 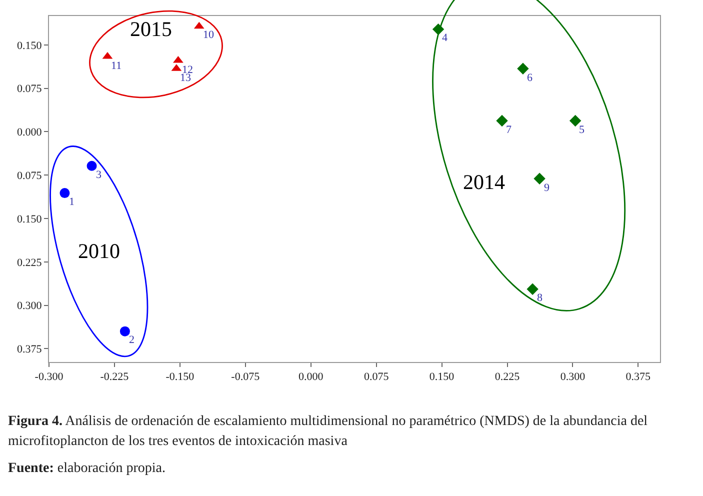 I want to click on annotation: 13, so click(x=186, y=78).